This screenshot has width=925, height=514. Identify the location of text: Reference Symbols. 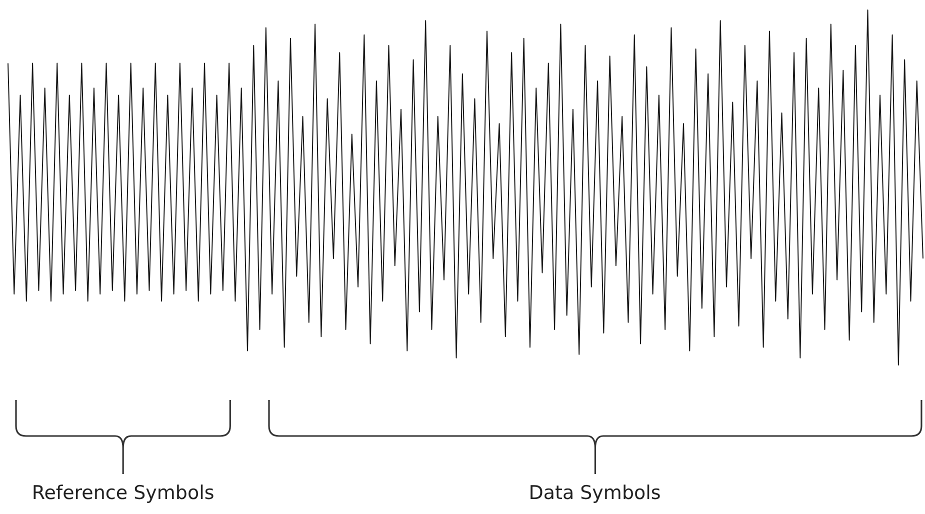
(123, 493).